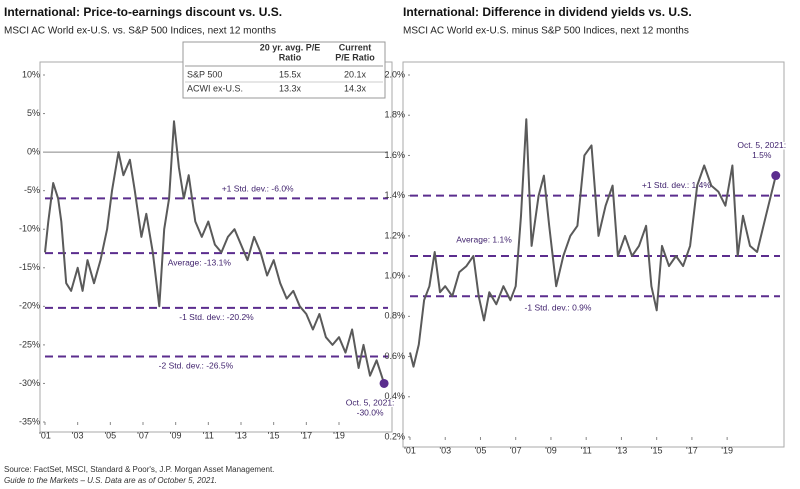 The width and height of the screenshot is (800, 489). I want to click on table-header: Ratio, so click(290, 57).